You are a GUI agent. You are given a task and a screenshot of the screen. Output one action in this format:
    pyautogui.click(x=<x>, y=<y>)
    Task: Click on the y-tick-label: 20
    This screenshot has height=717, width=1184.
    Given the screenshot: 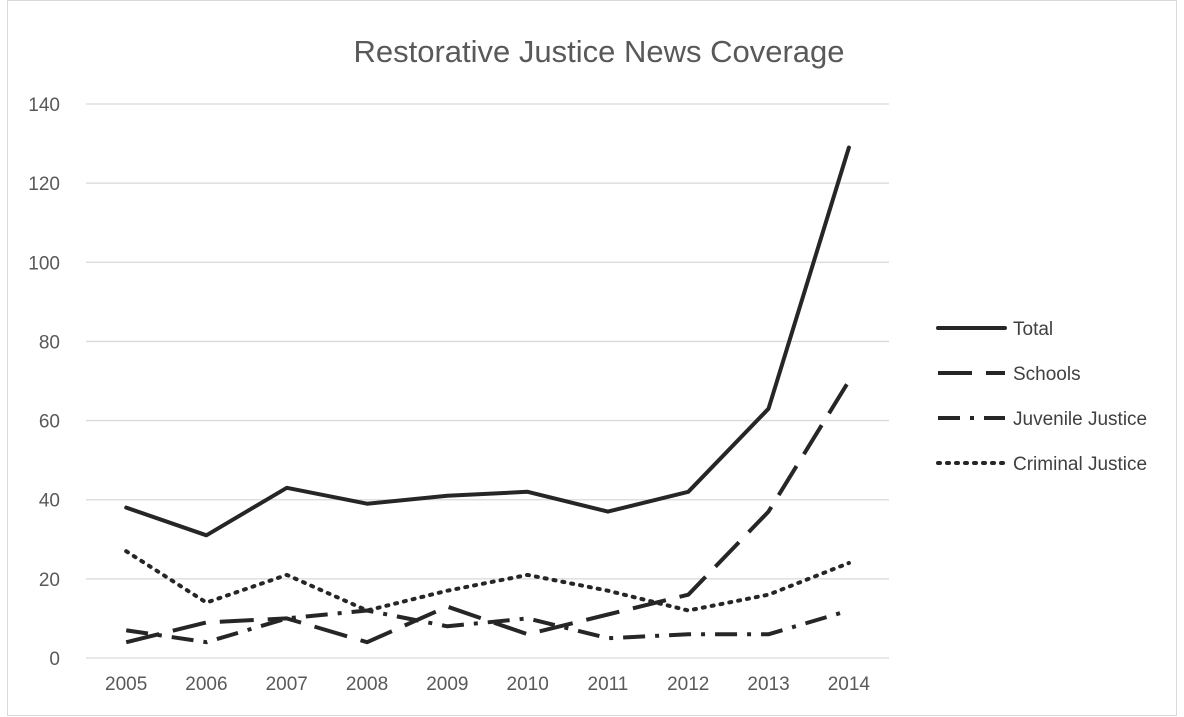 What is the action you would take?
    pyautogui.click(x=49, y=580)
    